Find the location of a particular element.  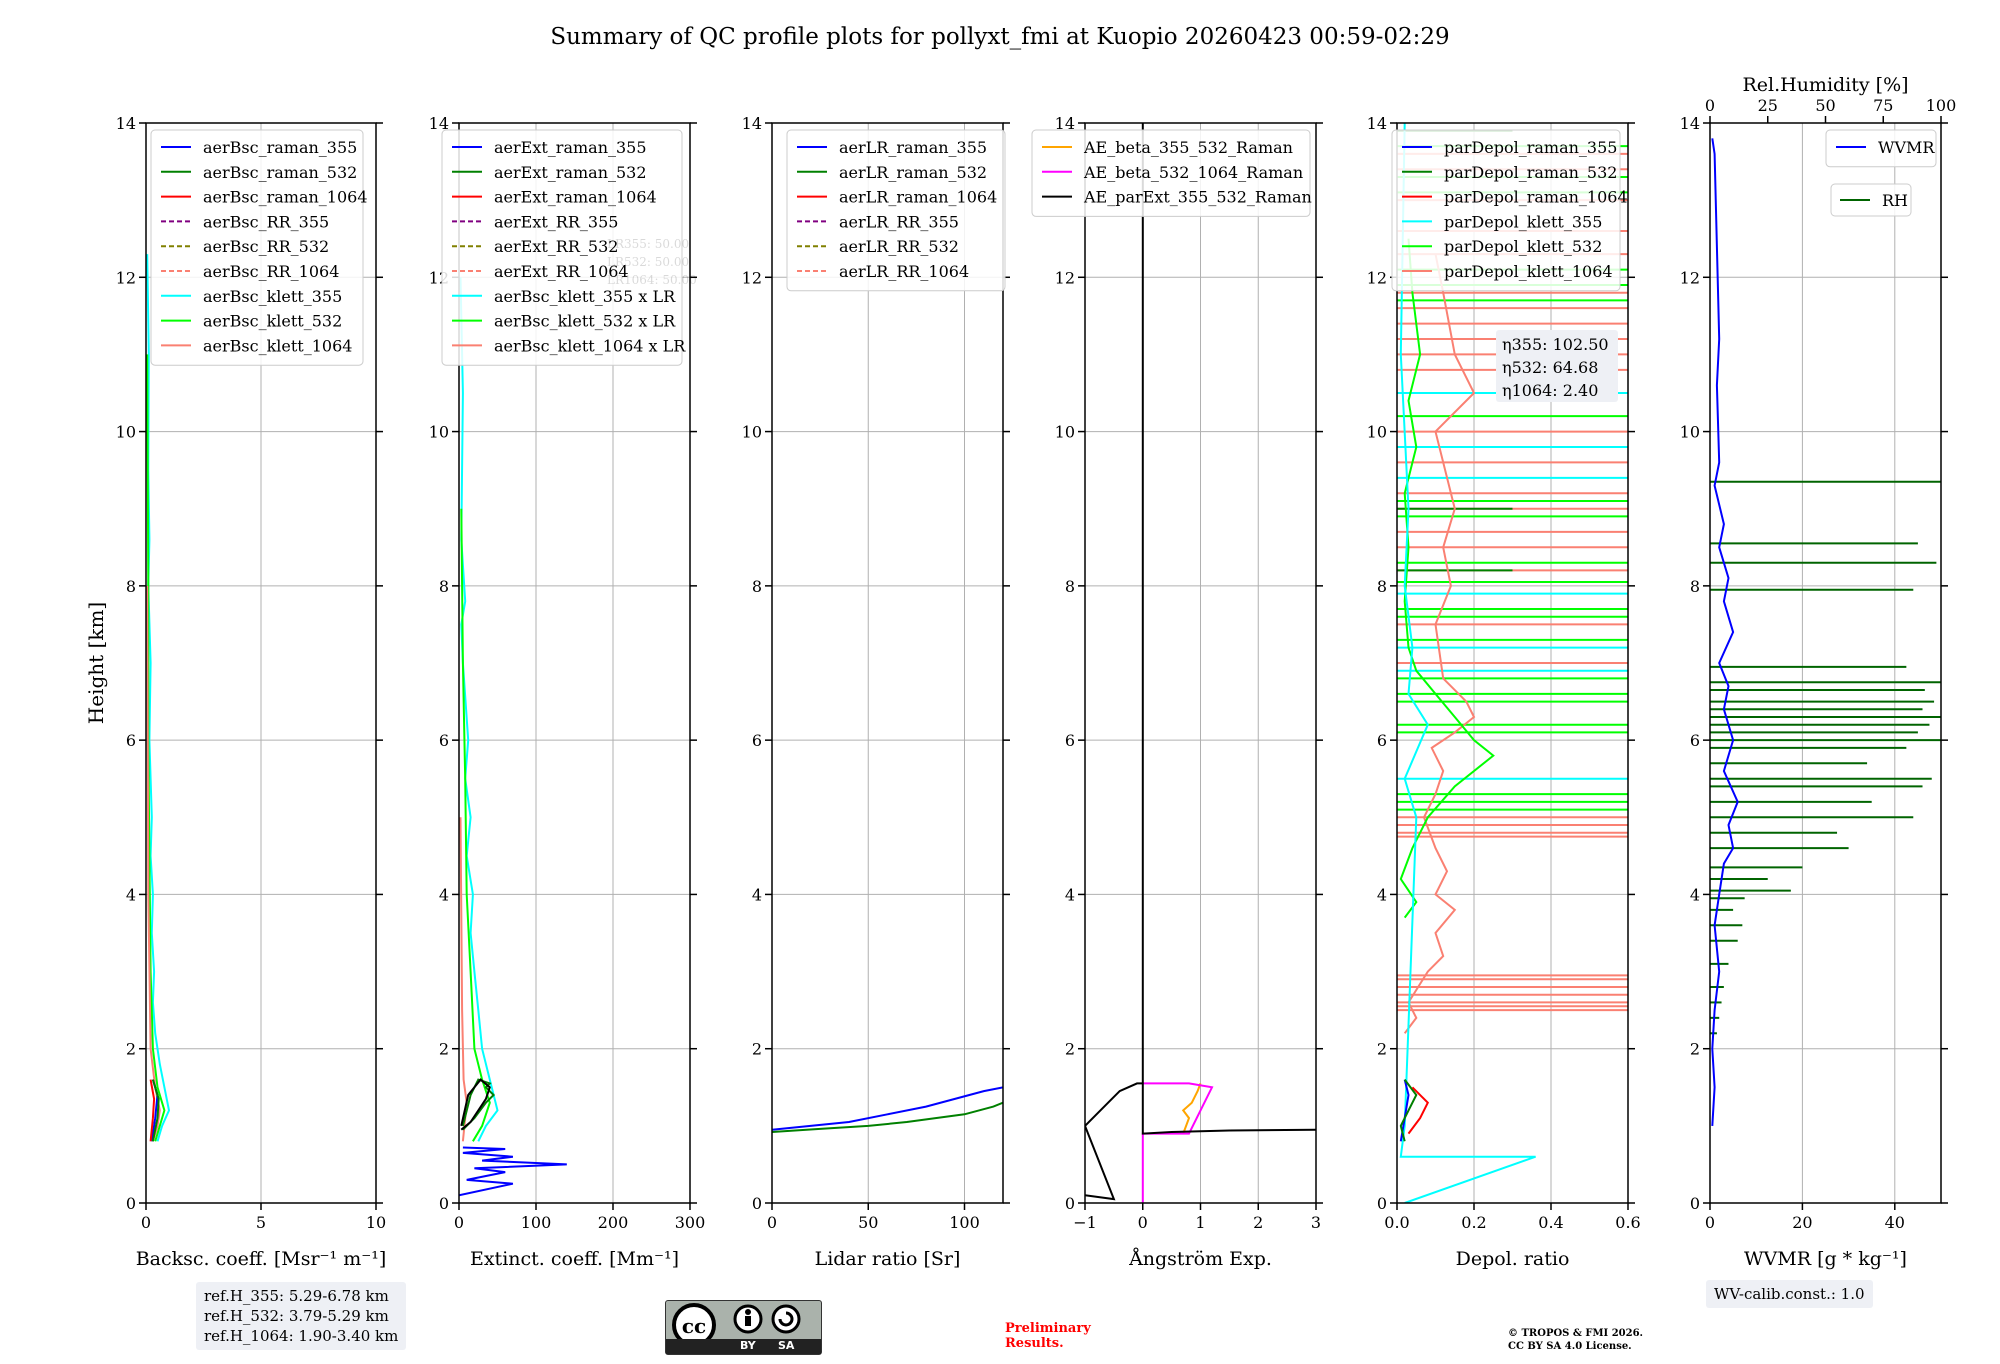

x2-axis-label: Rel.Humidity [%] is located at coordinates (1825, 85).